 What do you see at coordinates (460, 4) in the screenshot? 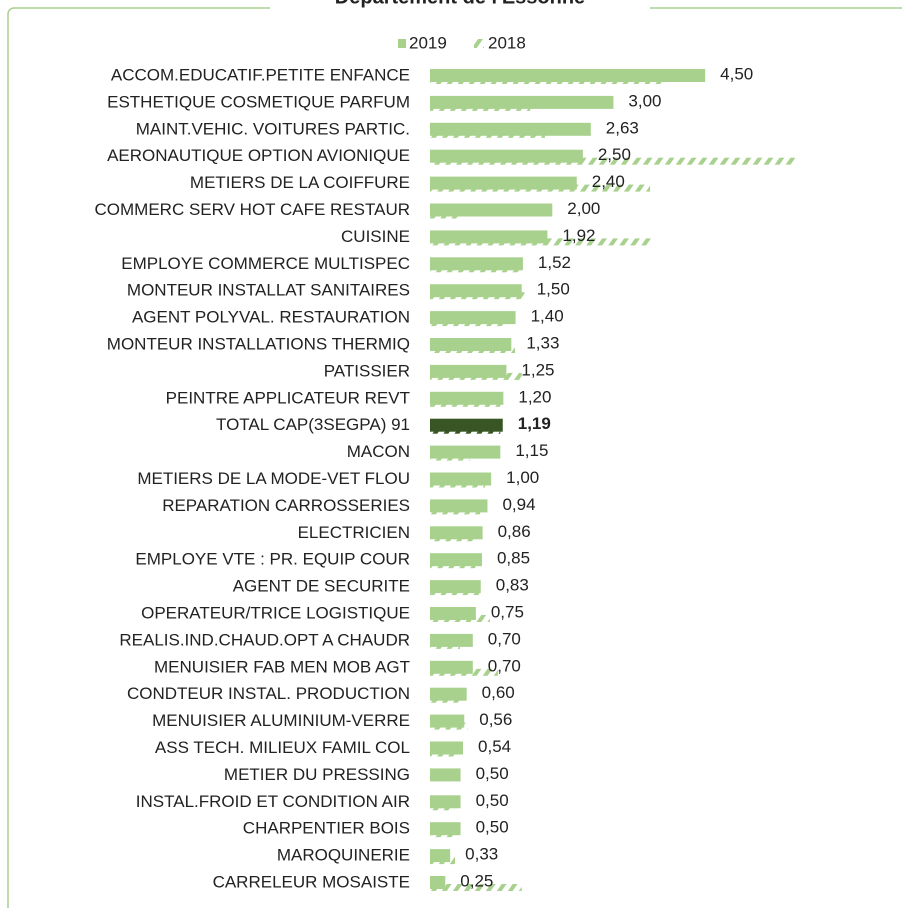
I see `chart-title: Département de l'Essonne` at bounding box center [460, 4].